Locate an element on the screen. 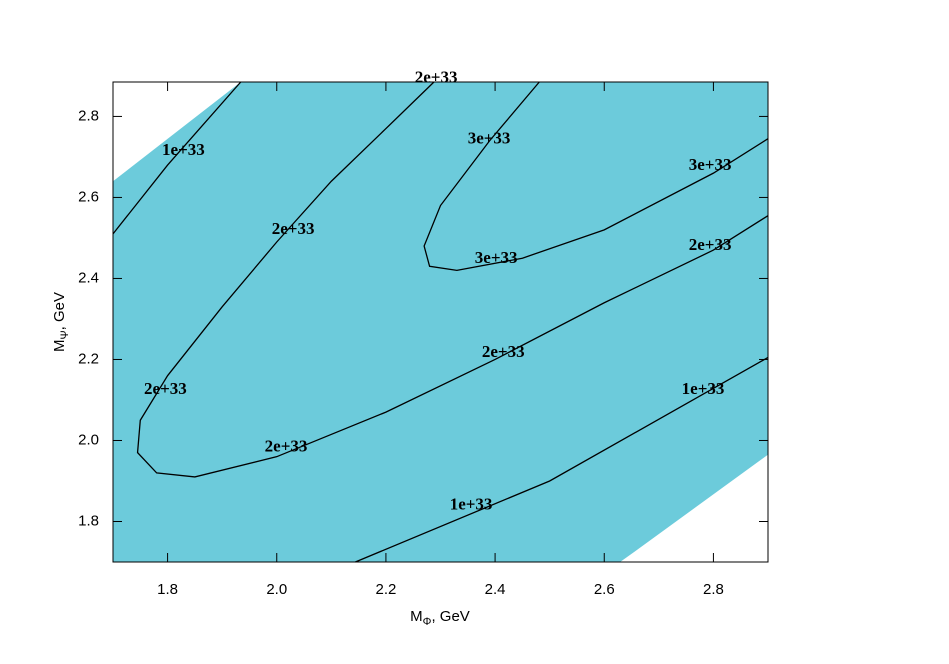  x-tick-label: 2.2 is located at coordinates (385, 589).